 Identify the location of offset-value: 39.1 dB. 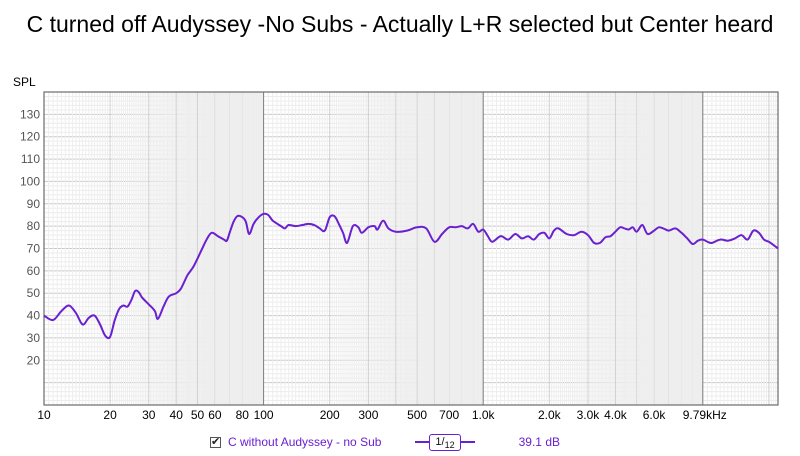
(539, 442).